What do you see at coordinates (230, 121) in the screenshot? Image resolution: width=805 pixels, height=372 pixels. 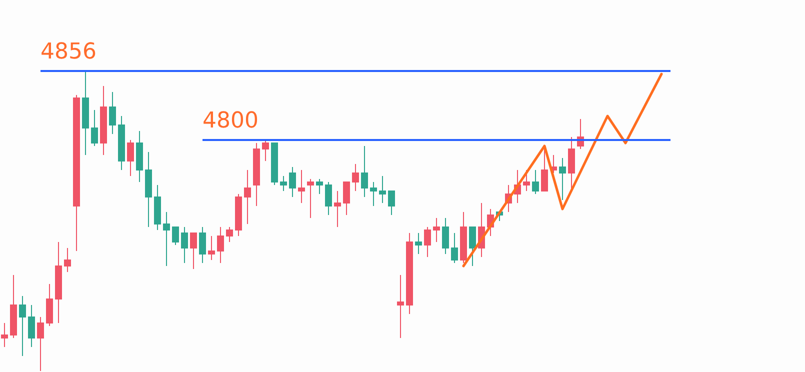 I see `annotation: 4800` at bounding box center [230, 121].